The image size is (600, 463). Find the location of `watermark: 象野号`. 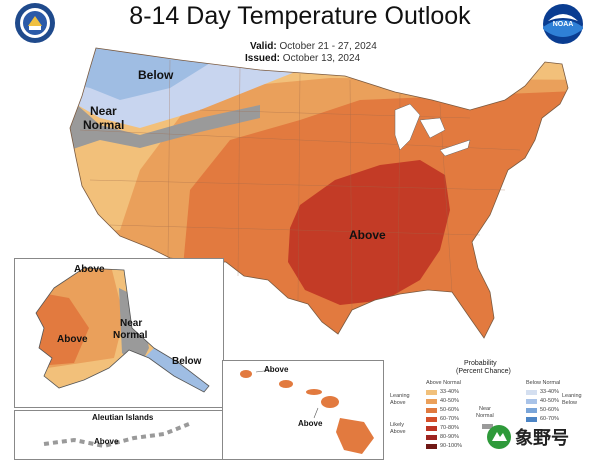

watermark: 象野号 is located at coordinates (527, 437).